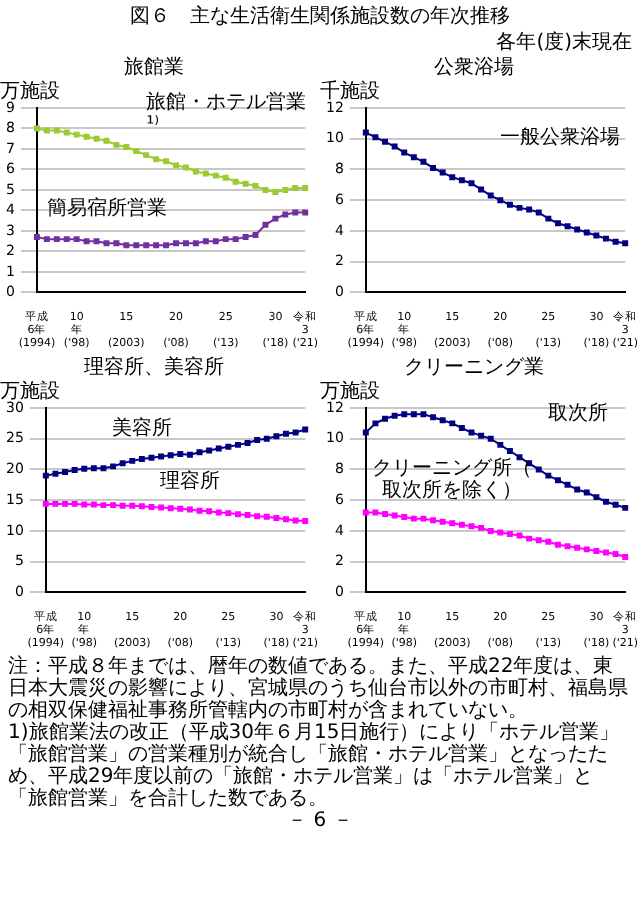  I want to click on y-axis-title: 千施設, so click(350, 91).